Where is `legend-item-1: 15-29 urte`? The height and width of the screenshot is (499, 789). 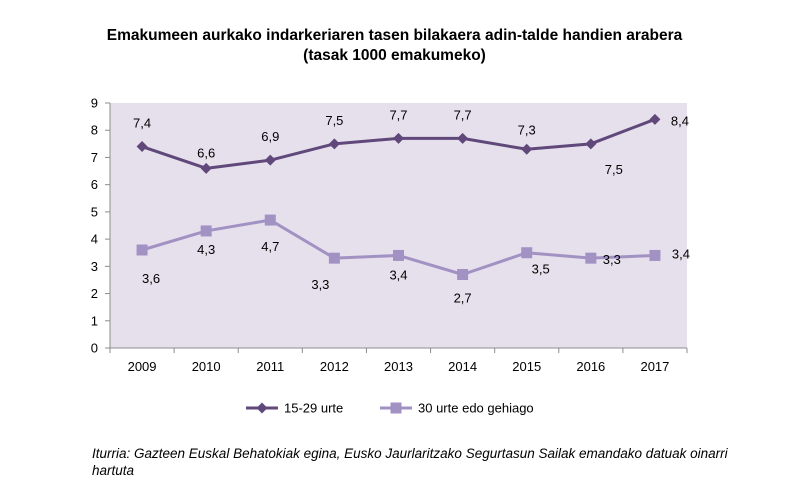
legend-item-1: 15-29 urte is located at coordinates (294, 408).